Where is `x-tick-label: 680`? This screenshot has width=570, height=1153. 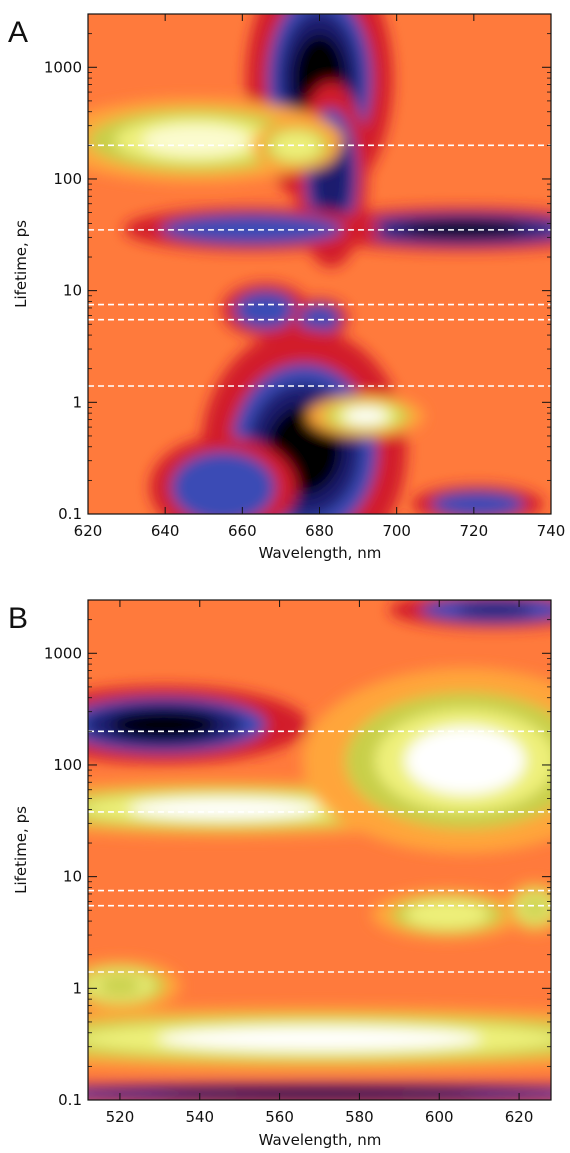
x-tick-label: 680 is located at coordinates (319, 531).